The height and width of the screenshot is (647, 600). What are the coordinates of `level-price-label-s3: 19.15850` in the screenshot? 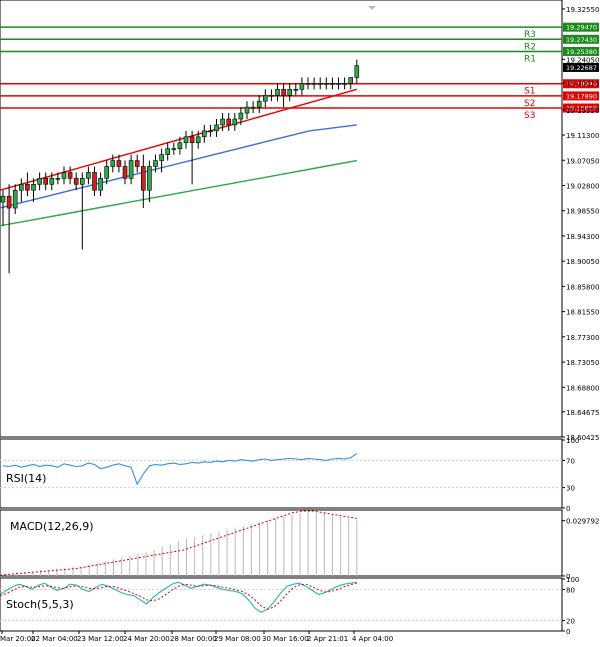 It's located at (581, 109).